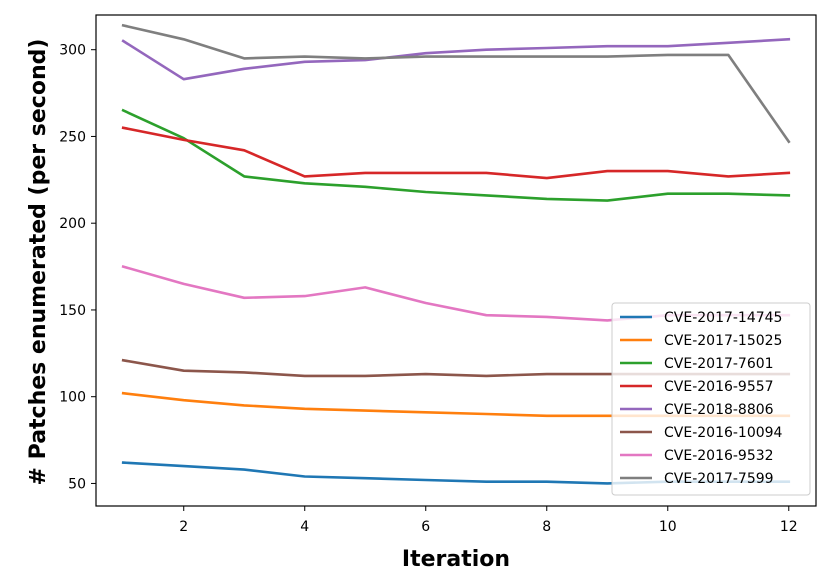  What do you see at coordinates (723, 318) in the screenshot?
I see `legend-label-cve-2017-14745: CVE-2017-14745` at bounding box center [723, 318].